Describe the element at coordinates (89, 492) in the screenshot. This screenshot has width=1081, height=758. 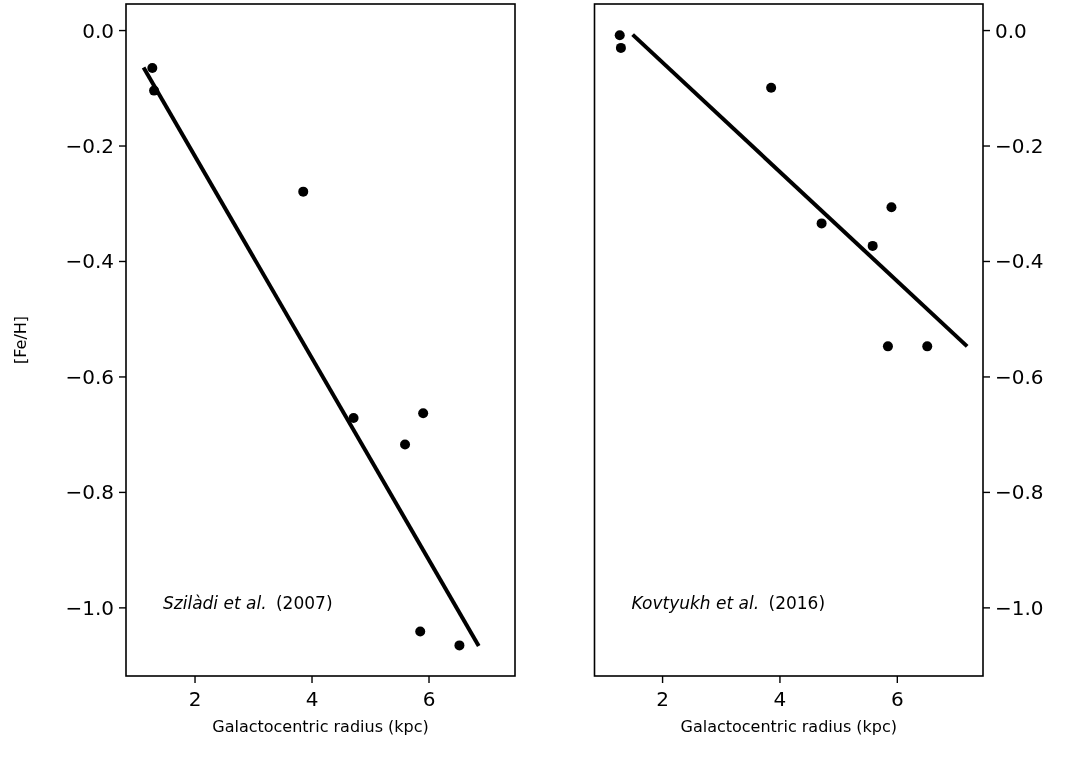
I see `y-tick-label: −0.8` at that location.